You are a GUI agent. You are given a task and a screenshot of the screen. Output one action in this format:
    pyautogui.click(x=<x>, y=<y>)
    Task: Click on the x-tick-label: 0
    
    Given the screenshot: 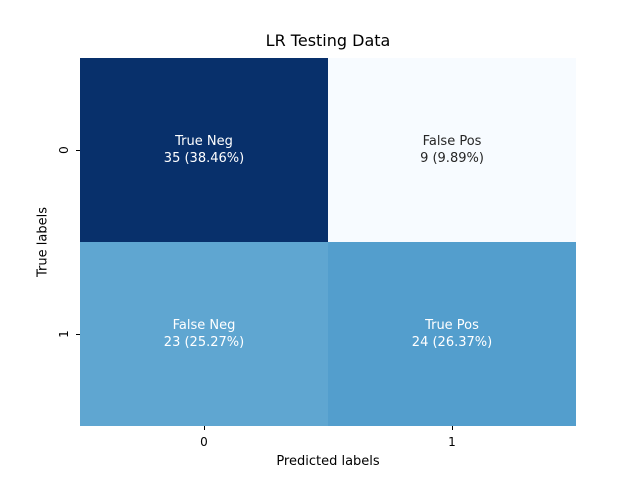 What is the action you would take?
    pyautogui.click(x=204, y=442)
    